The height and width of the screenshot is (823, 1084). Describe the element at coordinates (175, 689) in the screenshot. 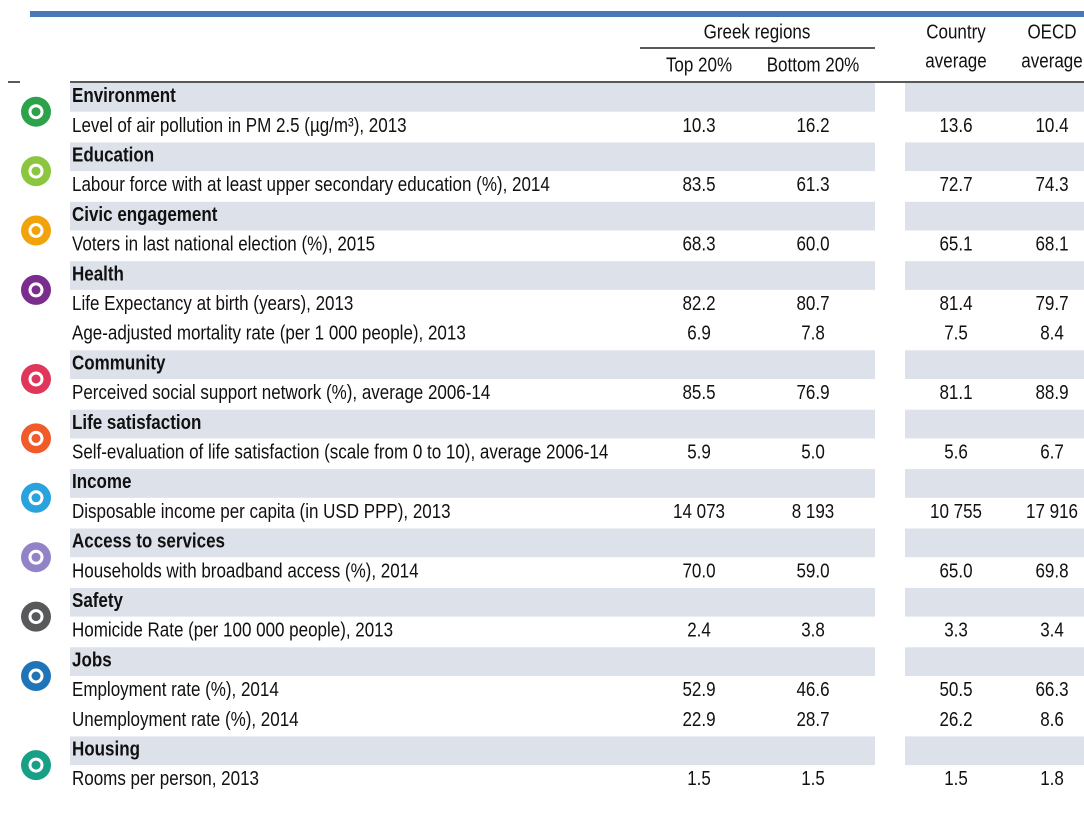

I see `indicator-label: Employment rate (%), 2014` at that location.